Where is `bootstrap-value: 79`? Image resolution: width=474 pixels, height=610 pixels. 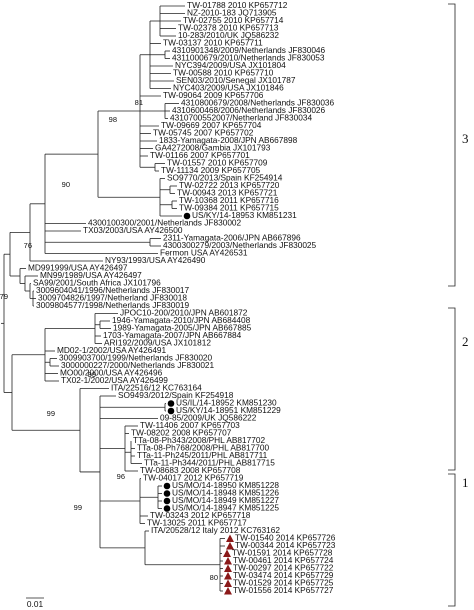 bootstrap-value: 79 is located at coordinates (4, 296).